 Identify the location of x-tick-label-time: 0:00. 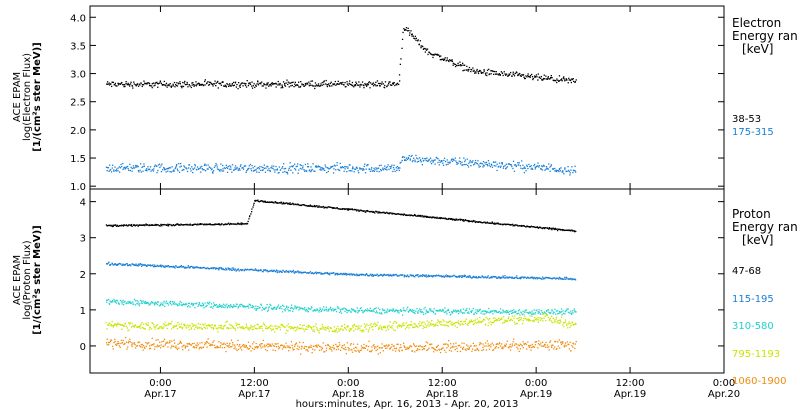
(348, 383).